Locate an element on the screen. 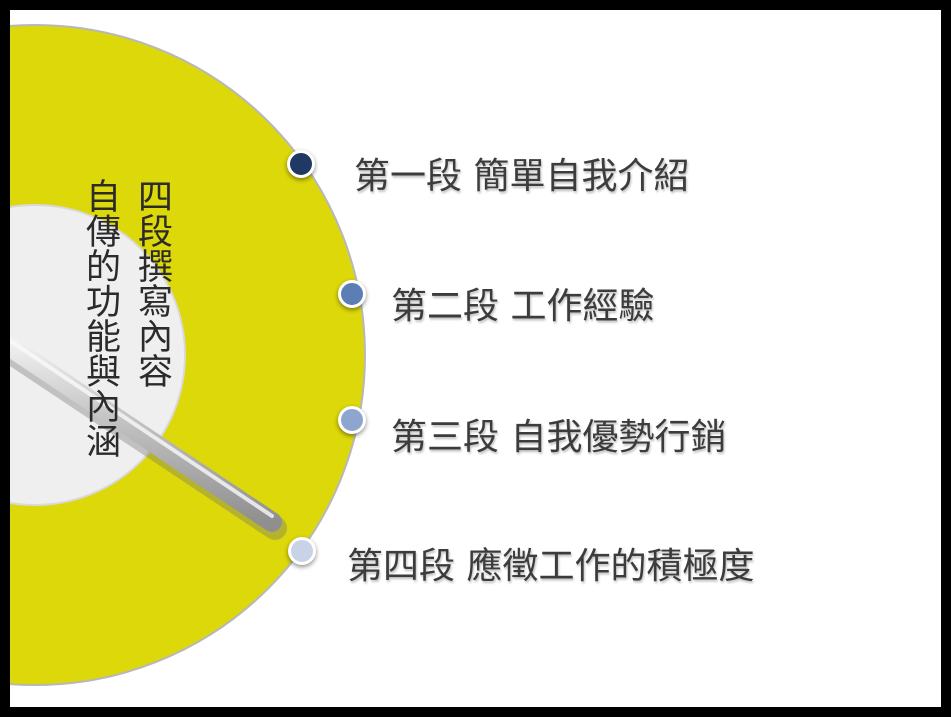  needle-arm-icon is located at coordinates (148, 437).